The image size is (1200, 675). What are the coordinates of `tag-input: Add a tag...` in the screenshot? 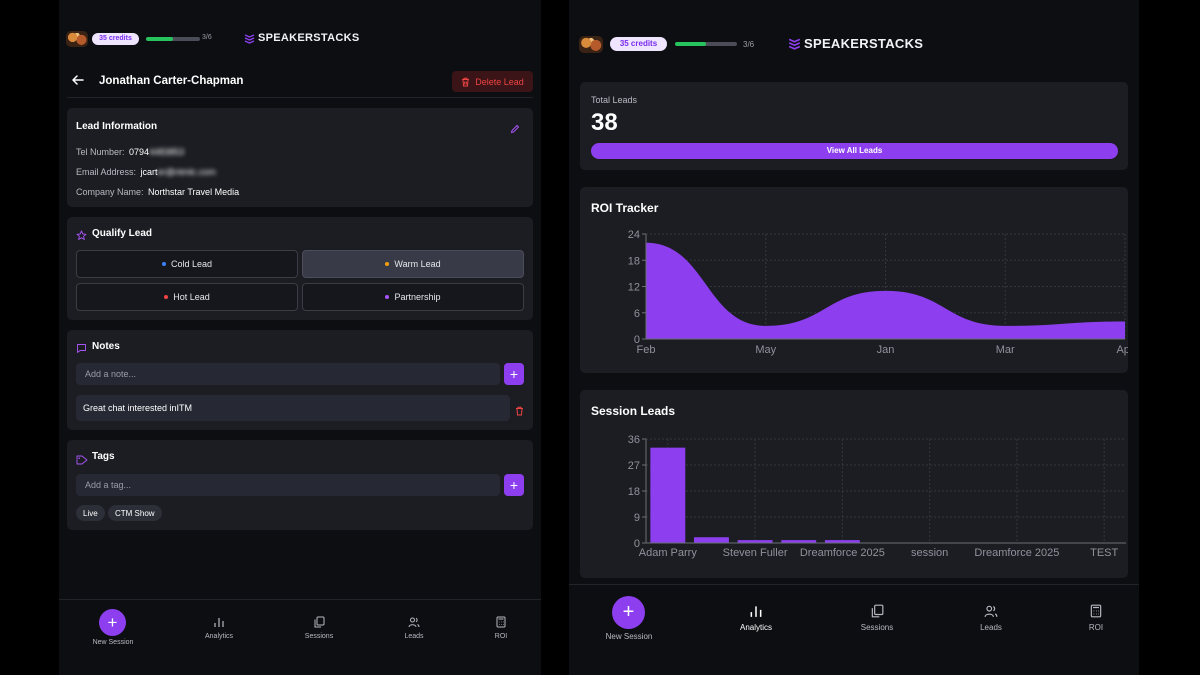 It's located at (288, 485).